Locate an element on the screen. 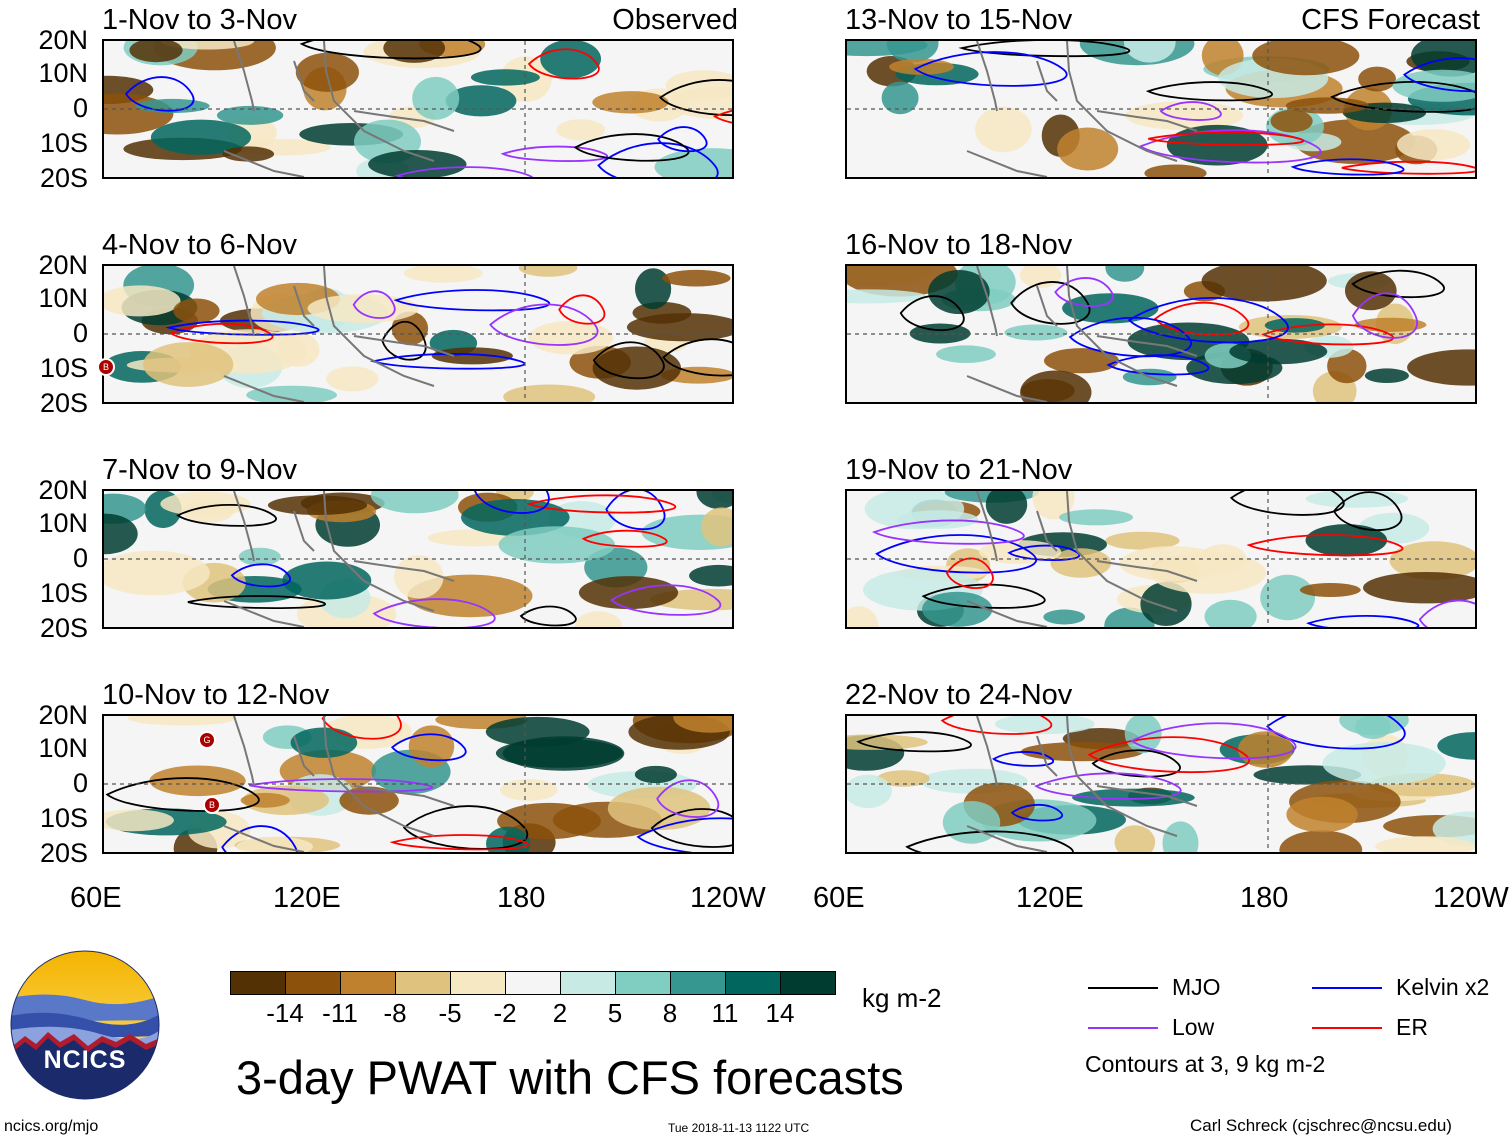  lon-label-180-left: 180 is located at coordinates (521, 898).